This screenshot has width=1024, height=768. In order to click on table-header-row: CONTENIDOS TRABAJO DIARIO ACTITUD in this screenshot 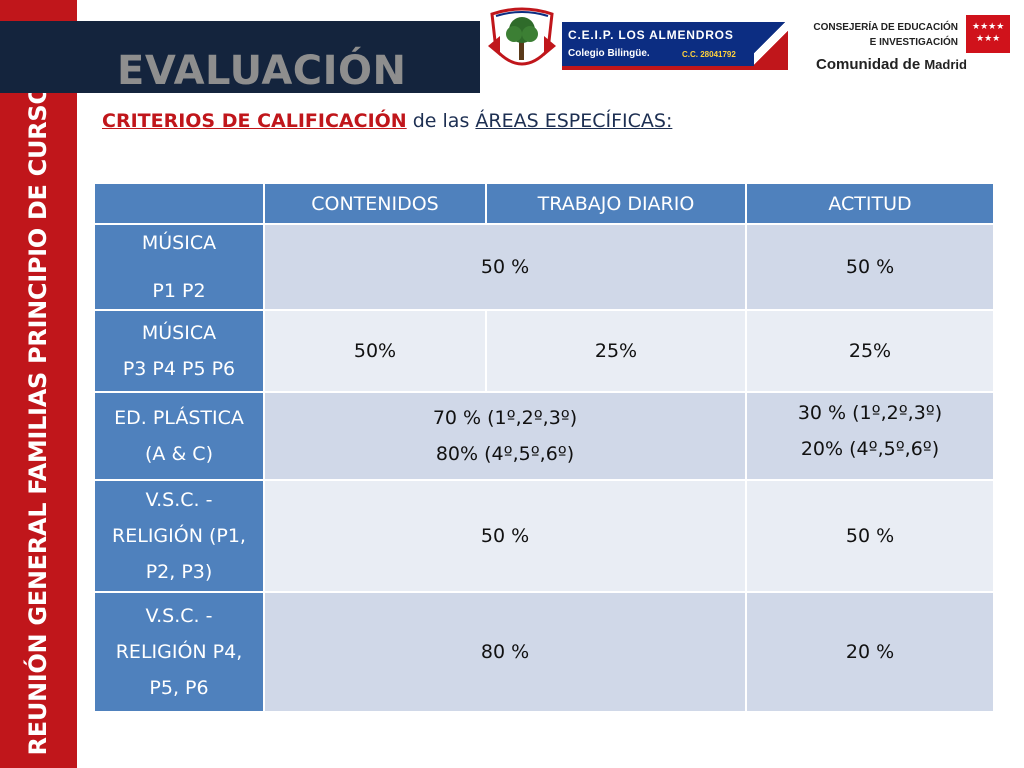, I will do `click(544, 203)`.